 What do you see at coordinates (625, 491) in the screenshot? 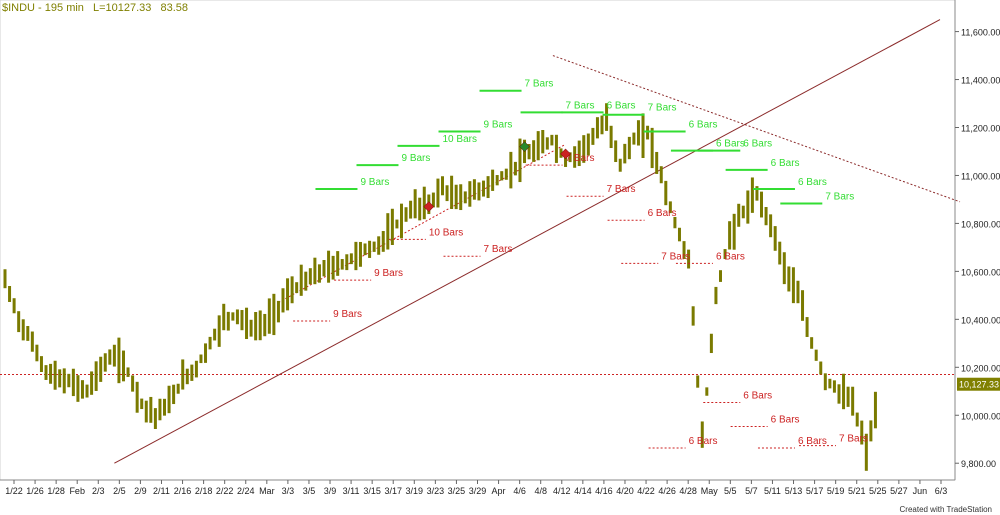
I see `x-tick-label: 4/20` at bounding box center [625, 491].